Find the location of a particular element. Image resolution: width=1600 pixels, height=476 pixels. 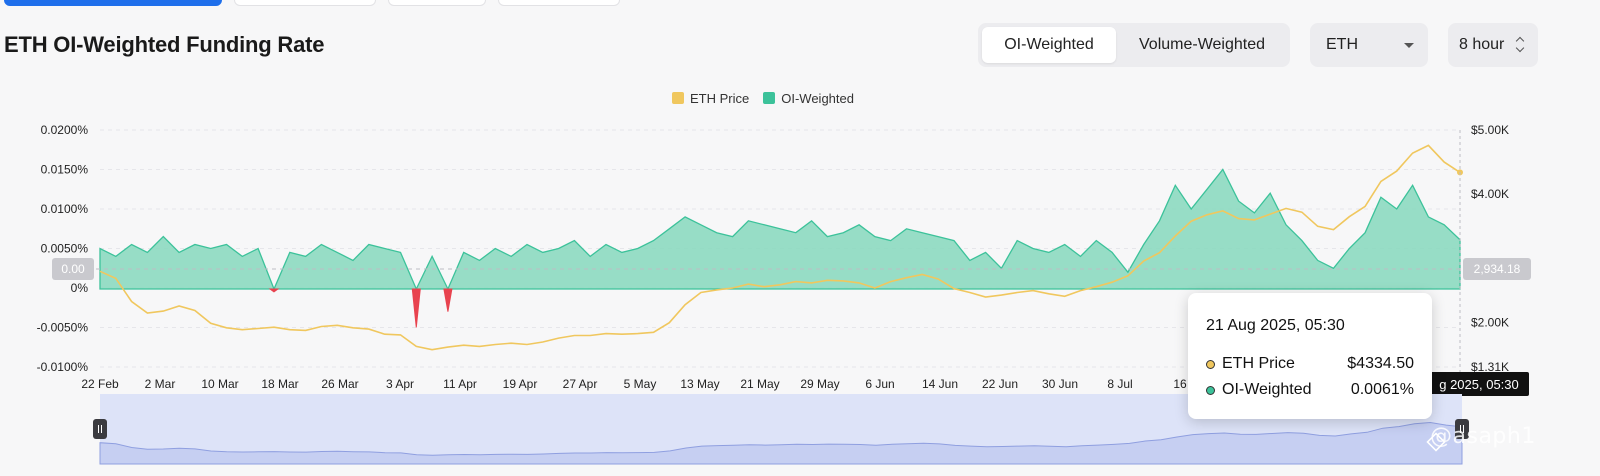

x-tick-label: 29 May is located at coordinates (819, 384).